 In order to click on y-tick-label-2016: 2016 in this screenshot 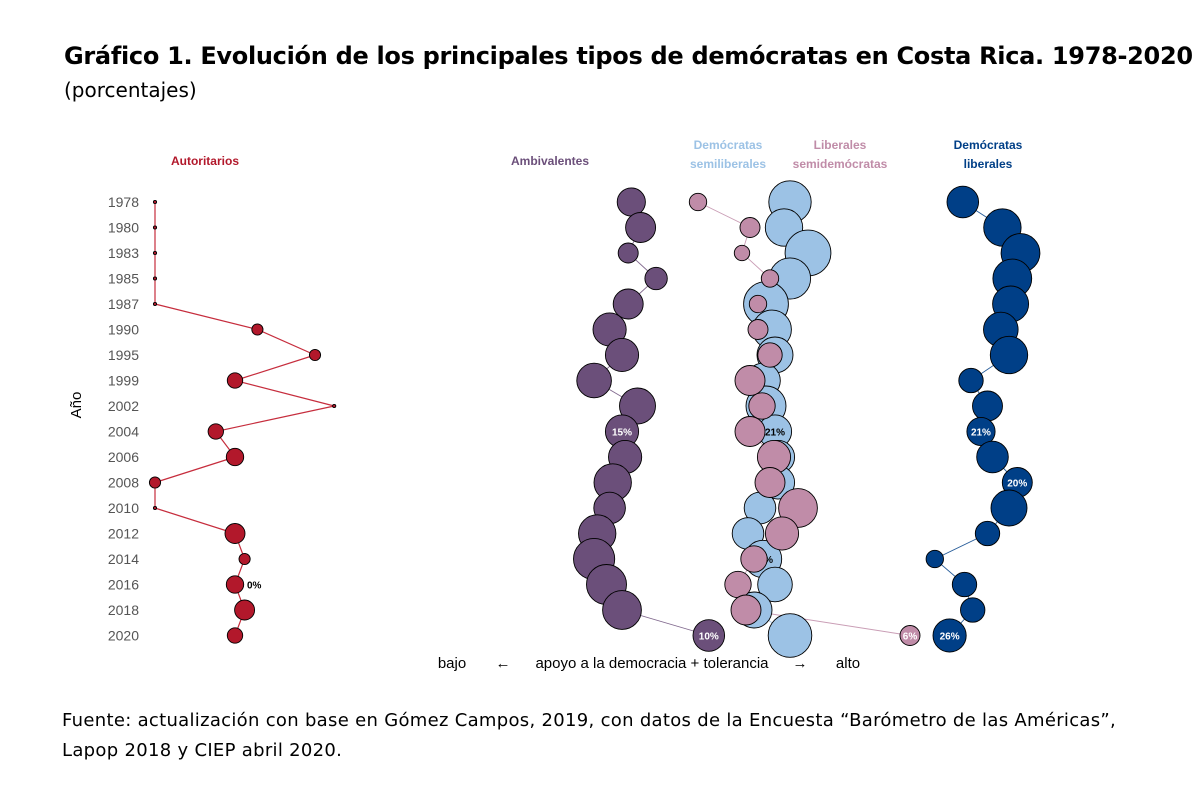, I will do `click(123, 585)`.